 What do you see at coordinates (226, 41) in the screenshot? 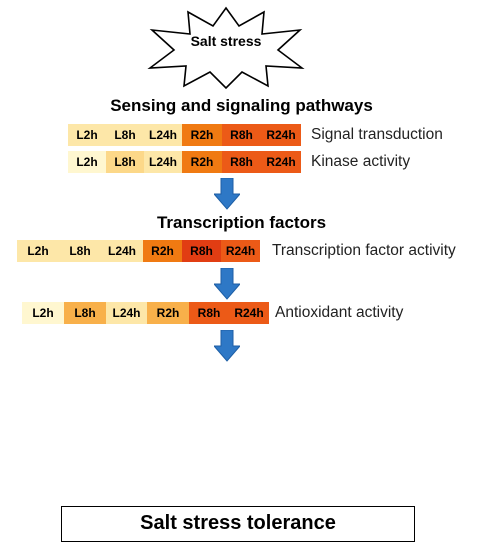
I see `salt-stress-label: Salt stress` at bounding box center [226, 41].